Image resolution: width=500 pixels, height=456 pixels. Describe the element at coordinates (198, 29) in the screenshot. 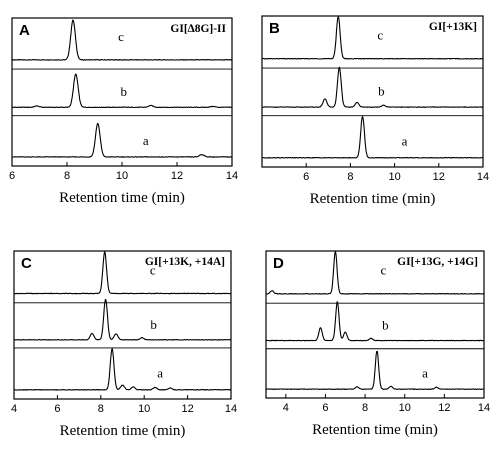

I see `panel-title: GI[∆8G]-II` at that location.